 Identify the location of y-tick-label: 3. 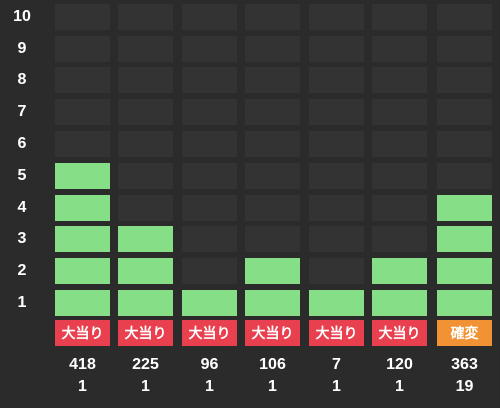
(22, 239).